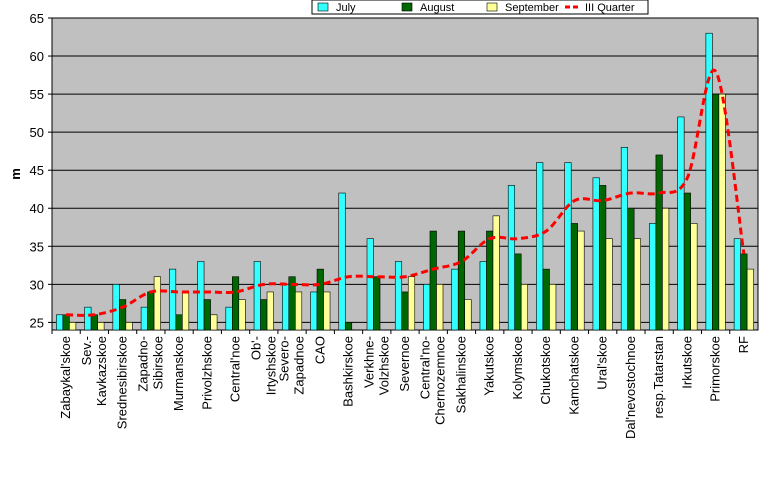 Image resolution: width=777 pixels, height=479 pixels. What do you see at coordinates (86, 350) in the screenshot?
I see `x-tick-label: Sev.-` at bounding box center [86, 350].